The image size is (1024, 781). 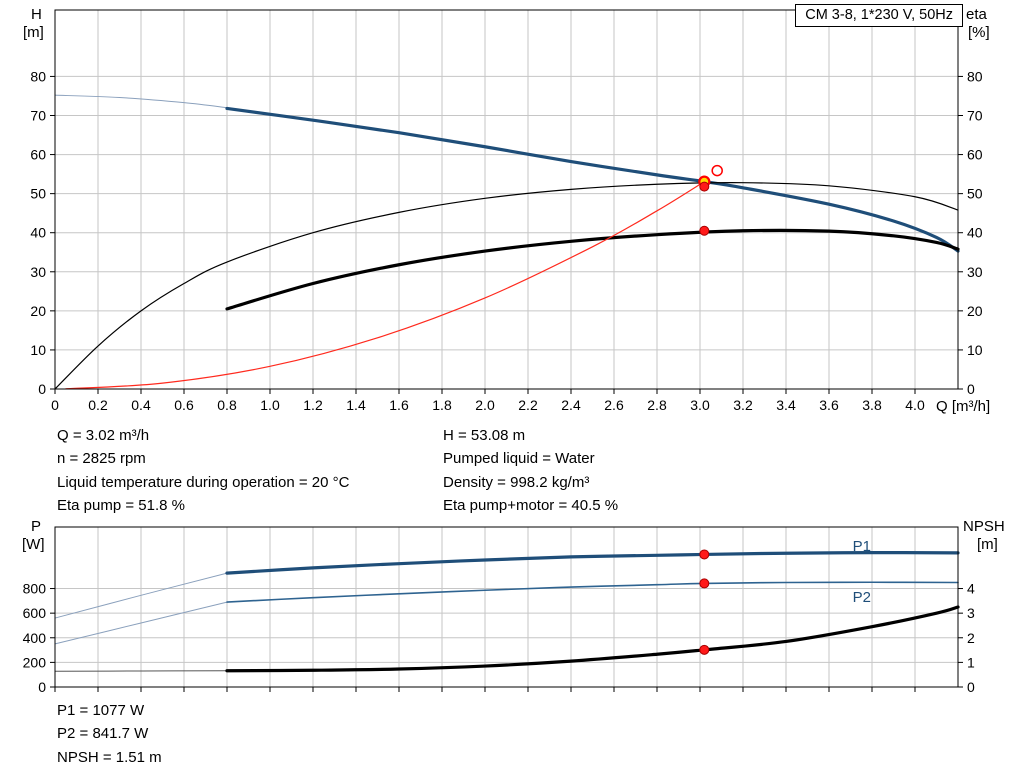 I want to click on svg-text: 2.0, so click(x=485, y=405).